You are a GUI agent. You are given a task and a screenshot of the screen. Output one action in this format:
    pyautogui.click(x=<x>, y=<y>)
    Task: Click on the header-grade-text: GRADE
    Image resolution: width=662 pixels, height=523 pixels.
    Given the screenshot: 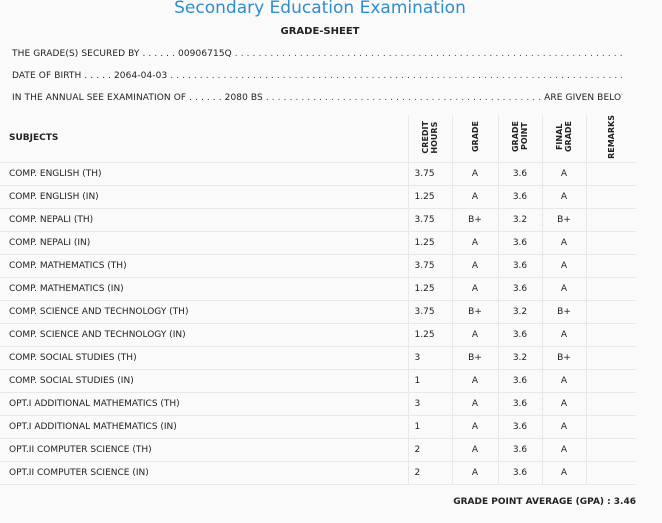 What is the action you would take?
    pyautogui.click(x=475, y=137)
    